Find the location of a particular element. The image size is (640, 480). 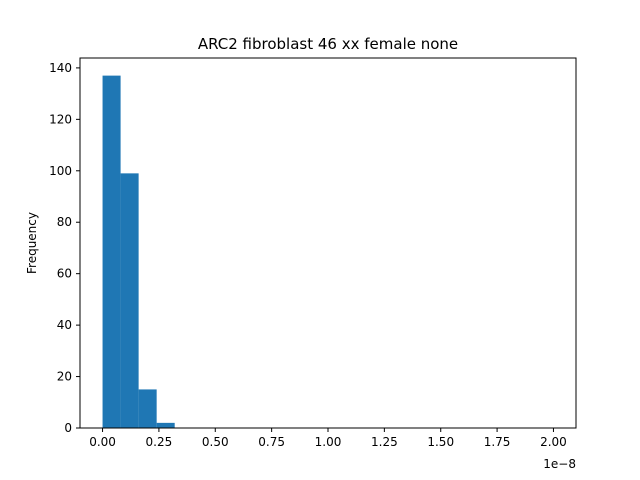

y-axis: 0 20 40 60 80 100 120 140 is located at coordinates (64, 248).